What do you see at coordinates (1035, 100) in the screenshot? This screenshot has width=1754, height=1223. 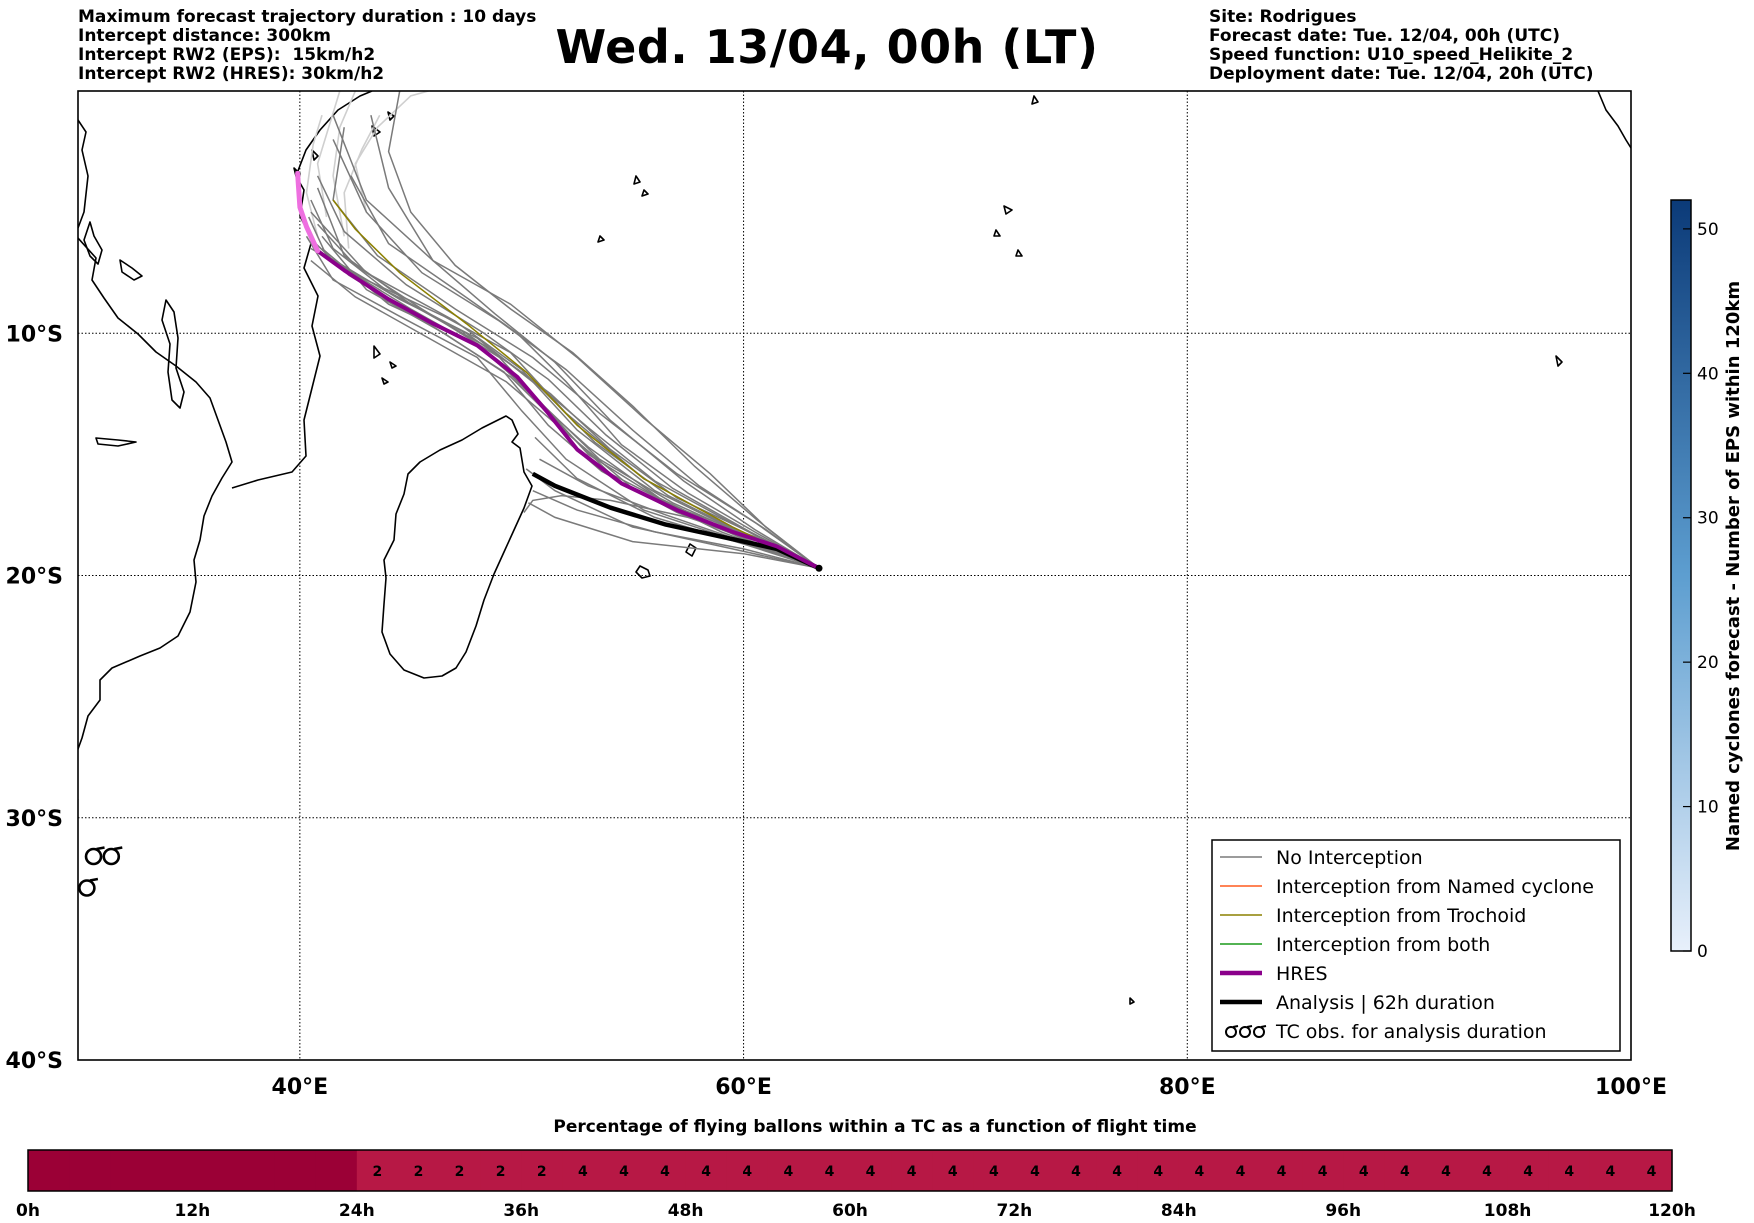 I see `maldives` at bounding box center [1035, 100].